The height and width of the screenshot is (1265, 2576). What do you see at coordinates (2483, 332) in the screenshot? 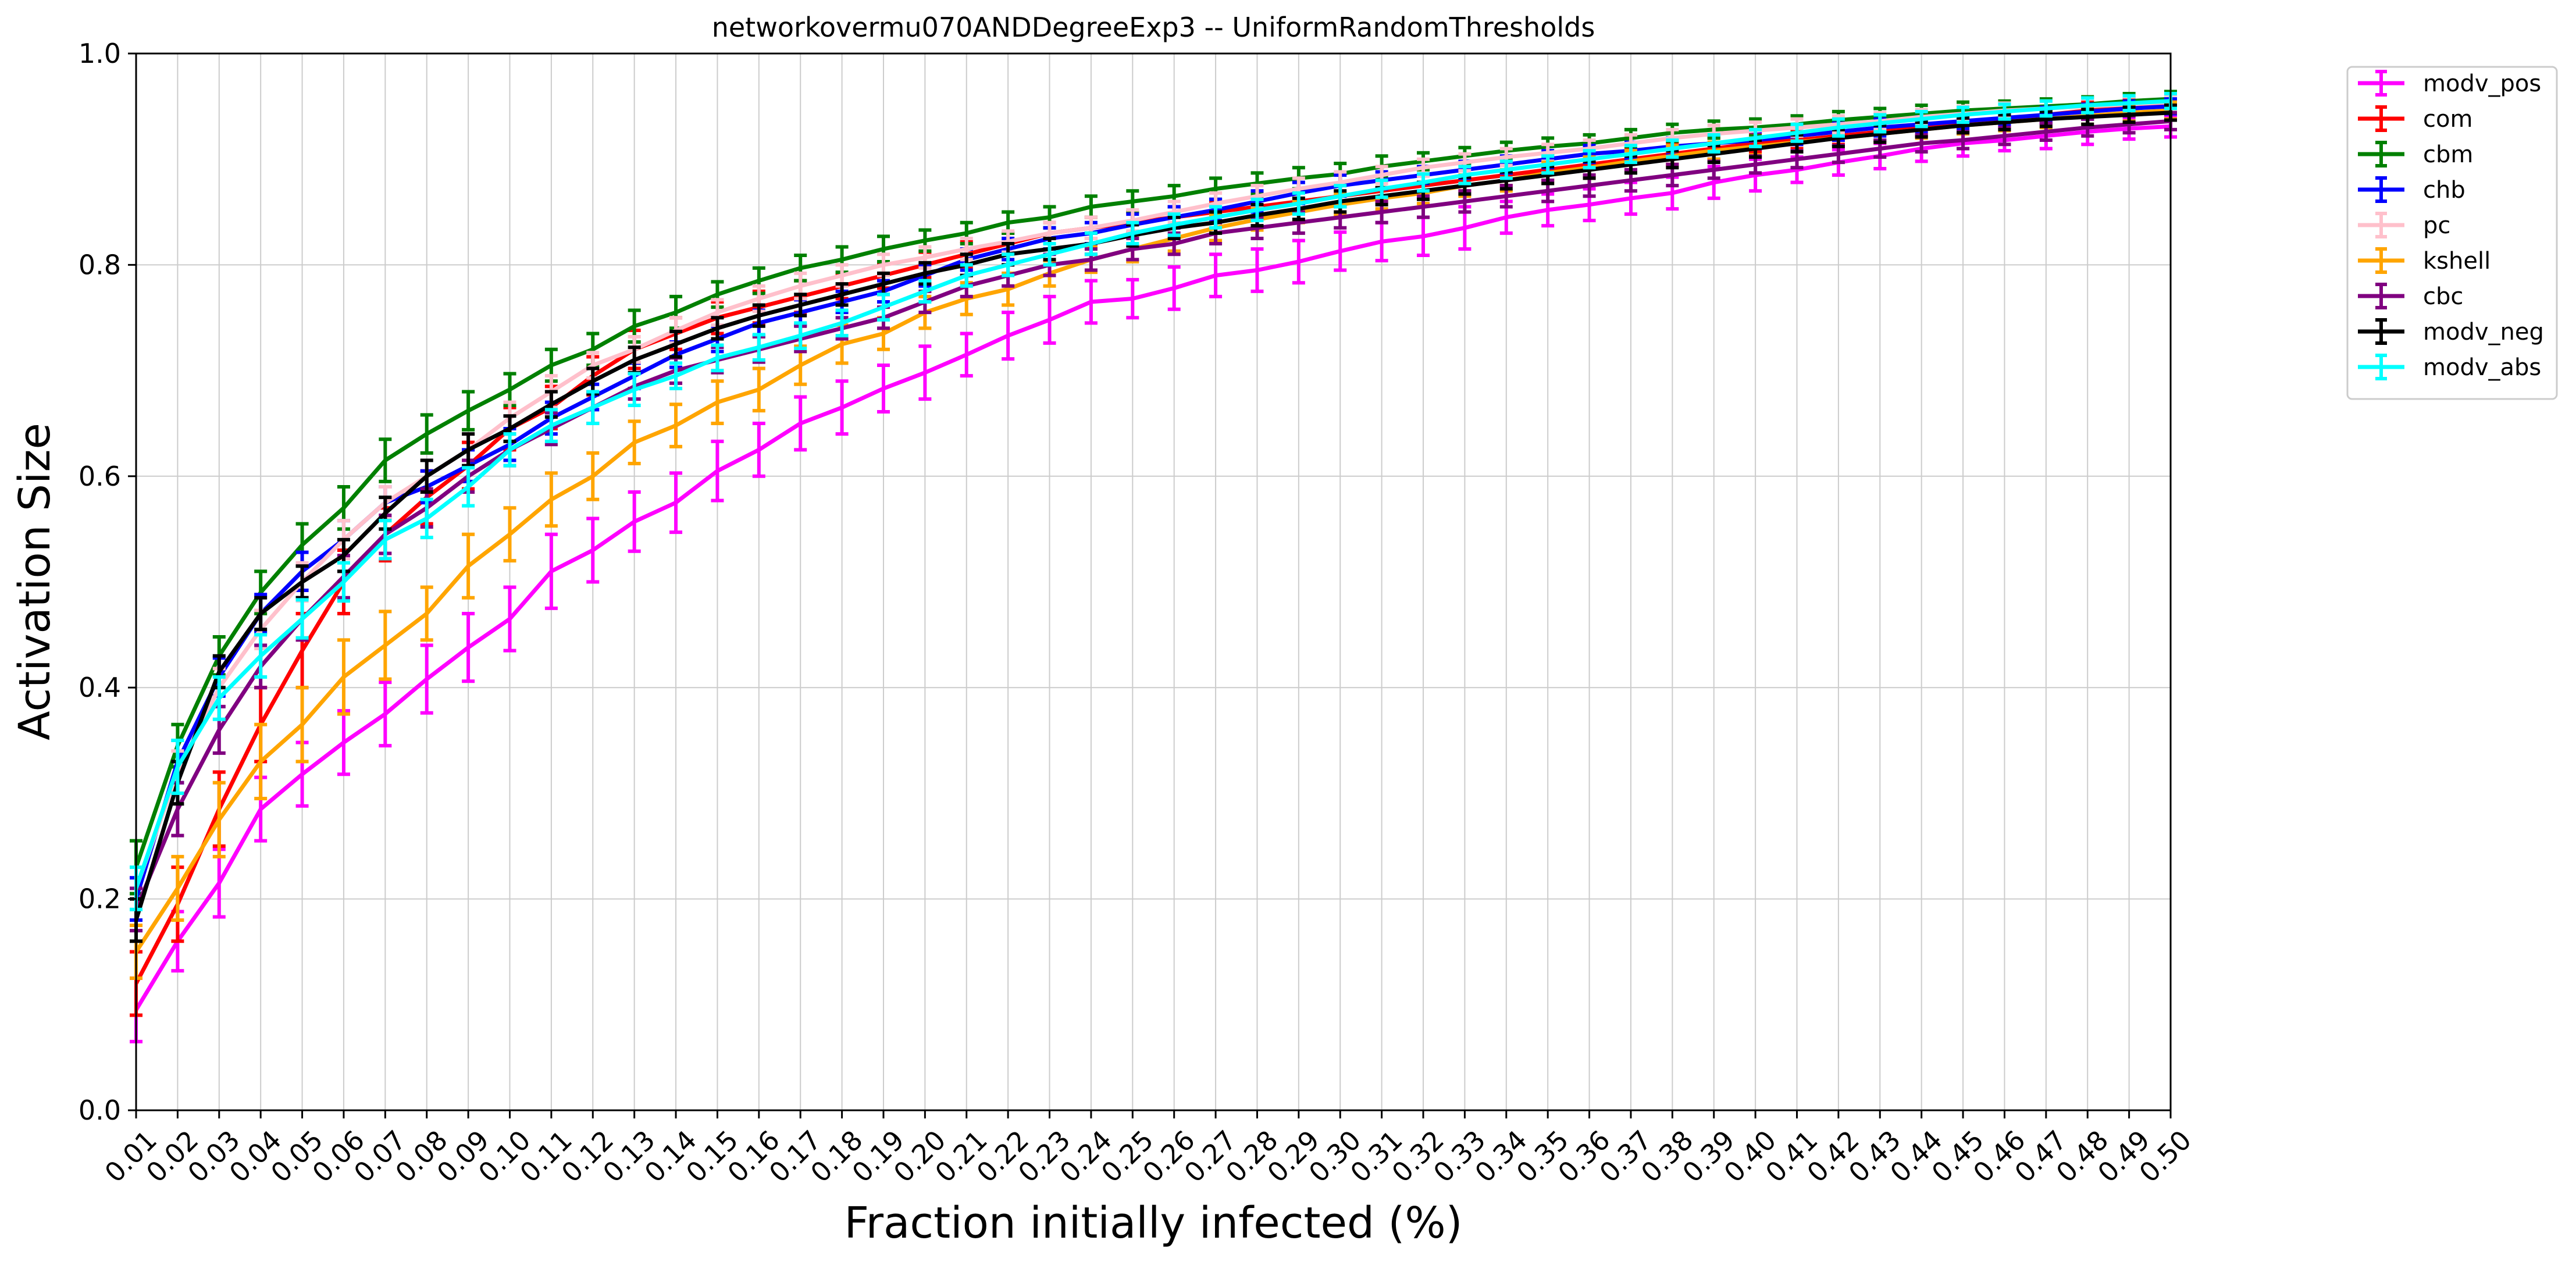
I see `legend-label: modv_neg` at bounding box center [2483, 332].